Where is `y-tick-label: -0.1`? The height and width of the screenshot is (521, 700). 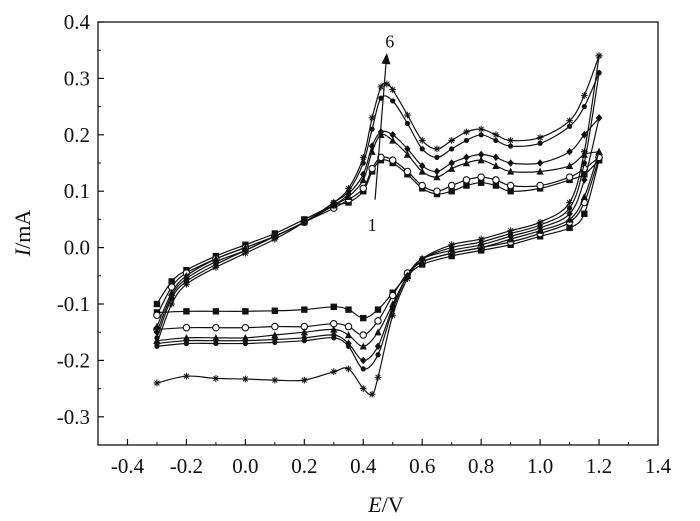 y-tick-label: -0.1 is located at coordinates (73, 304).